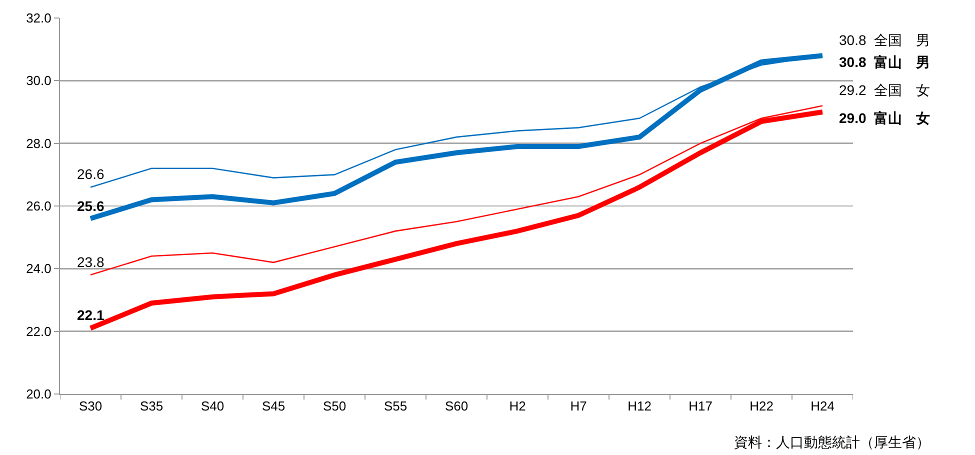 The width and height of the screenshot is (975, 455). I want to click on x-tick-label: S30, so click(90, 406).